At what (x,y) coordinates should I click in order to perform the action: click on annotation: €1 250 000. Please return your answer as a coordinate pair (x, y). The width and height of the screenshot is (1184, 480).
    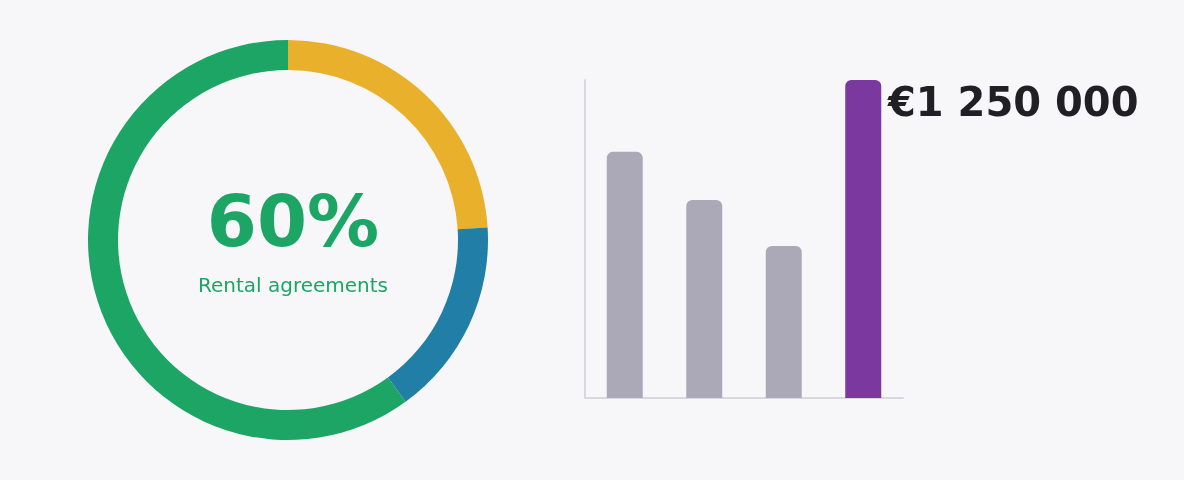
    Looking at the image, I should click on (1013, 102).